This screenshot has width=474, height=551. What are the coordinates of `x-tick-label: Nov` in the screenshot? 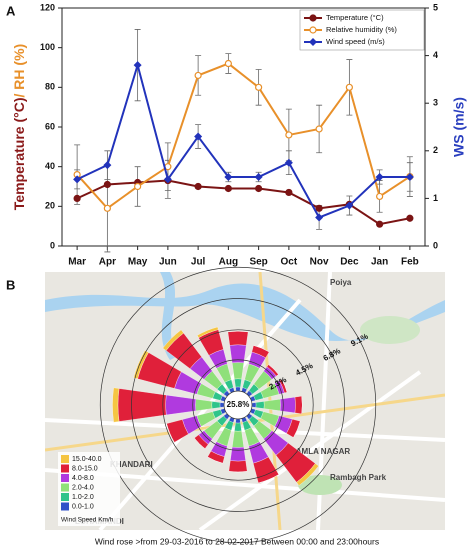 It's located at (319, 262).